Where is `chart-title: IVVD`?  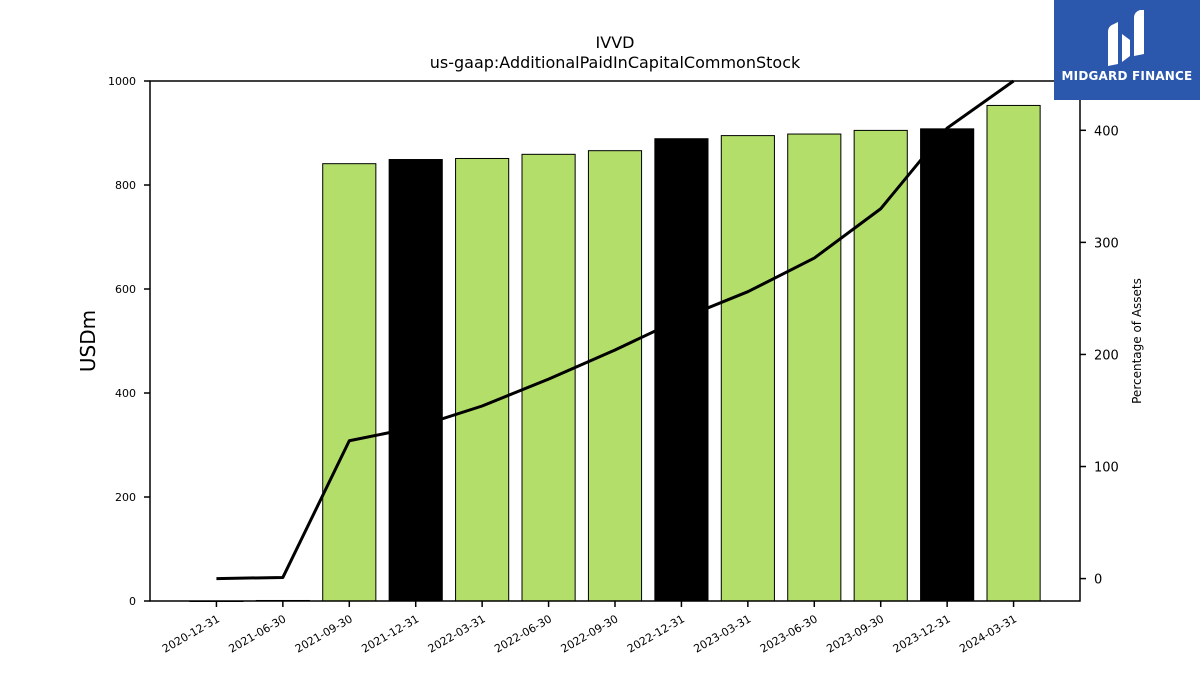
chart-title: IVVD is located at coordinates (615, 42).